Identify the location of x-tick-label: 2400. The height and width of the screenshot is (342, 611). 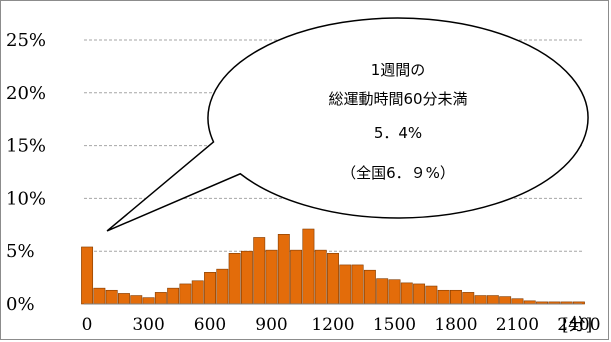
(578, 325).